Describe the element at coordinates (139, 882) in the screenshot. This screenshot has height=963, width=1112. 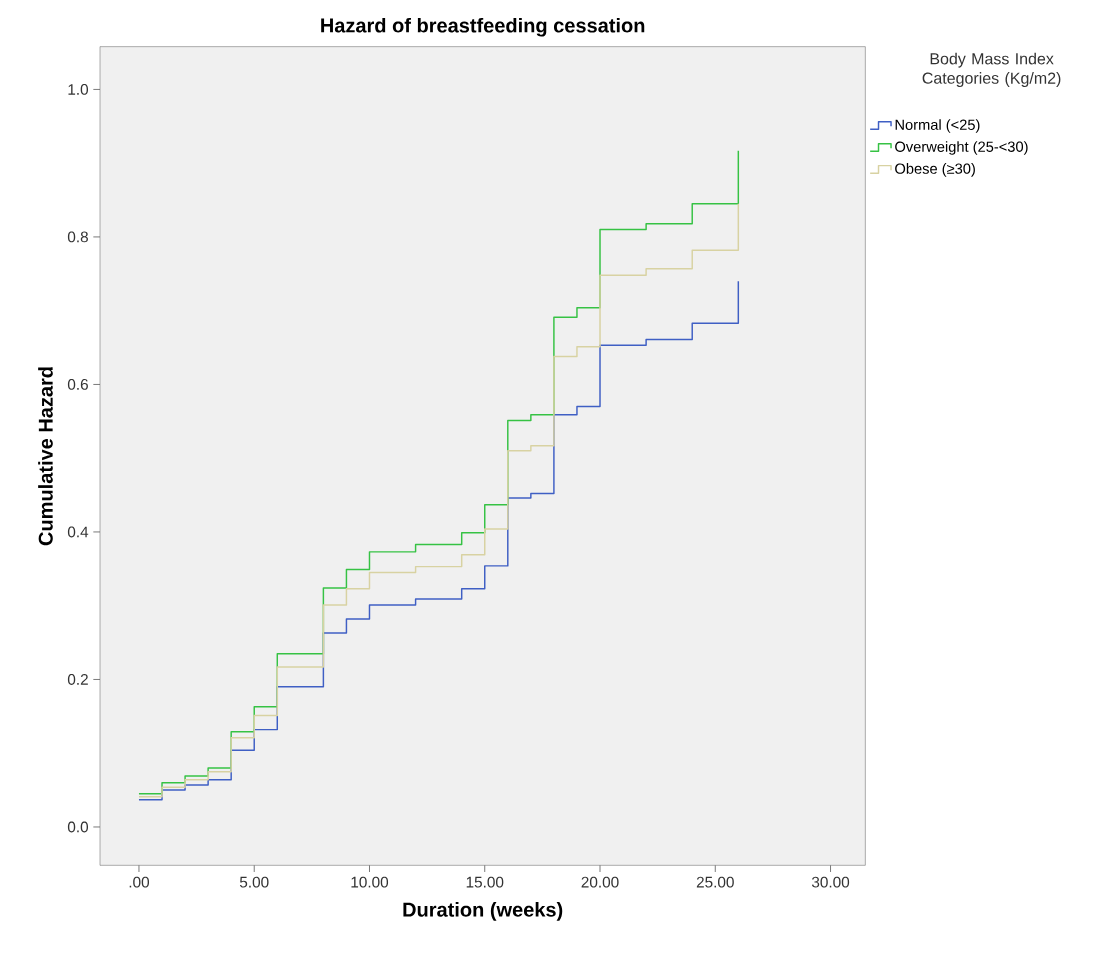
I see `x-tick-label: .00` at that location.